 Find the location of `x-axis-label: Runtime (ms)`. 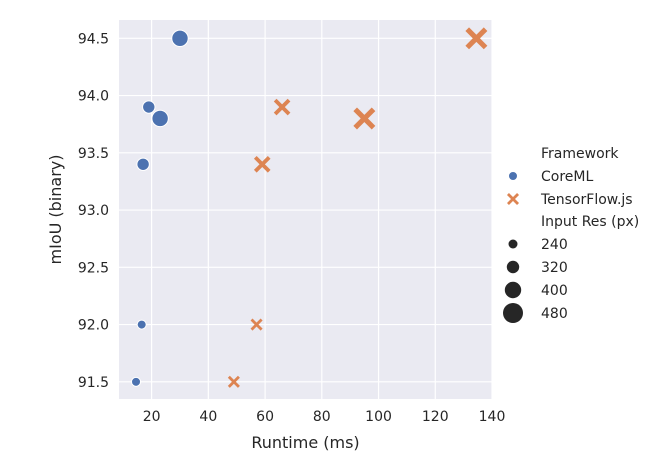

x-axis-label: Runtime (ms) is located at coordinates (305, 442).